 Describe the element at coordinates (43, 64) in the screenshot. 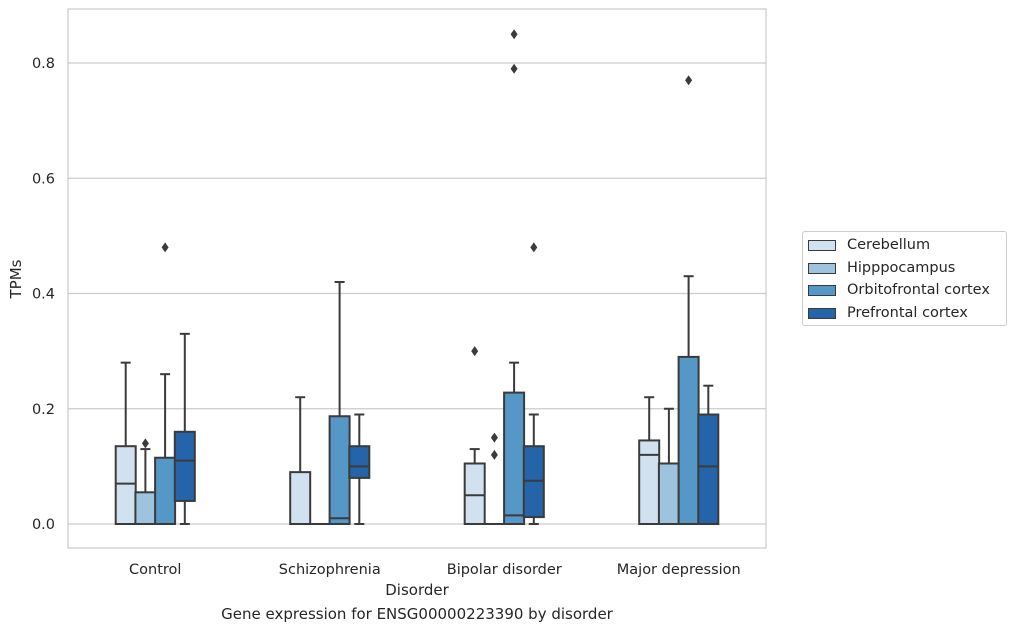

I see `y-tick-label: 0.8` at that location.